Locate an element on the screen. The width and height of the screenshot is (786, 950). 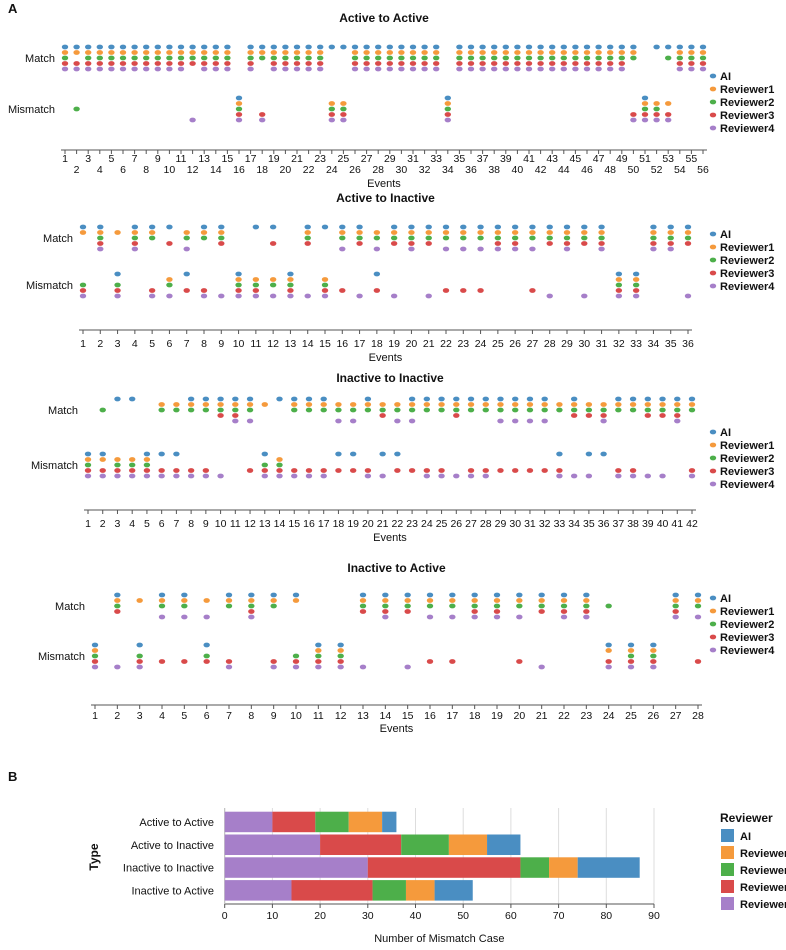
row-label-match: Match is located at coordinates (63, 411).